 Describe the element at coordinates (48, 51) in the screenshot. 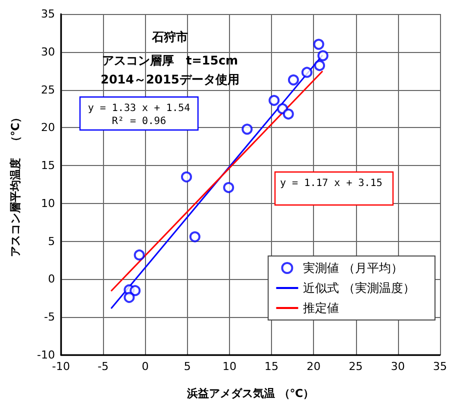

I see `y-tick-label: 30` at that location.